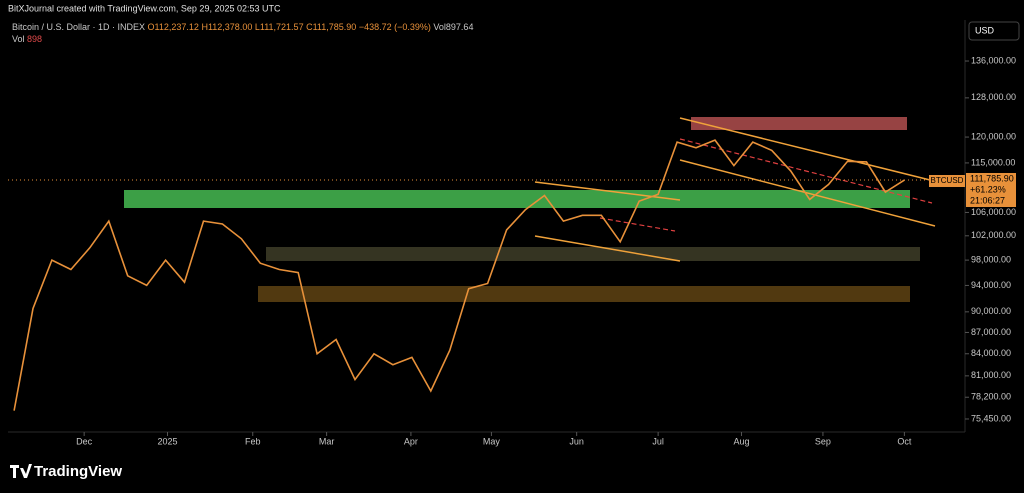 This screenshot has width=1024, height=493. What do you see at coordinates (411, 441) in the screenshot?
I see `x-tick-label: Apr` at bounding box center [411, 441].